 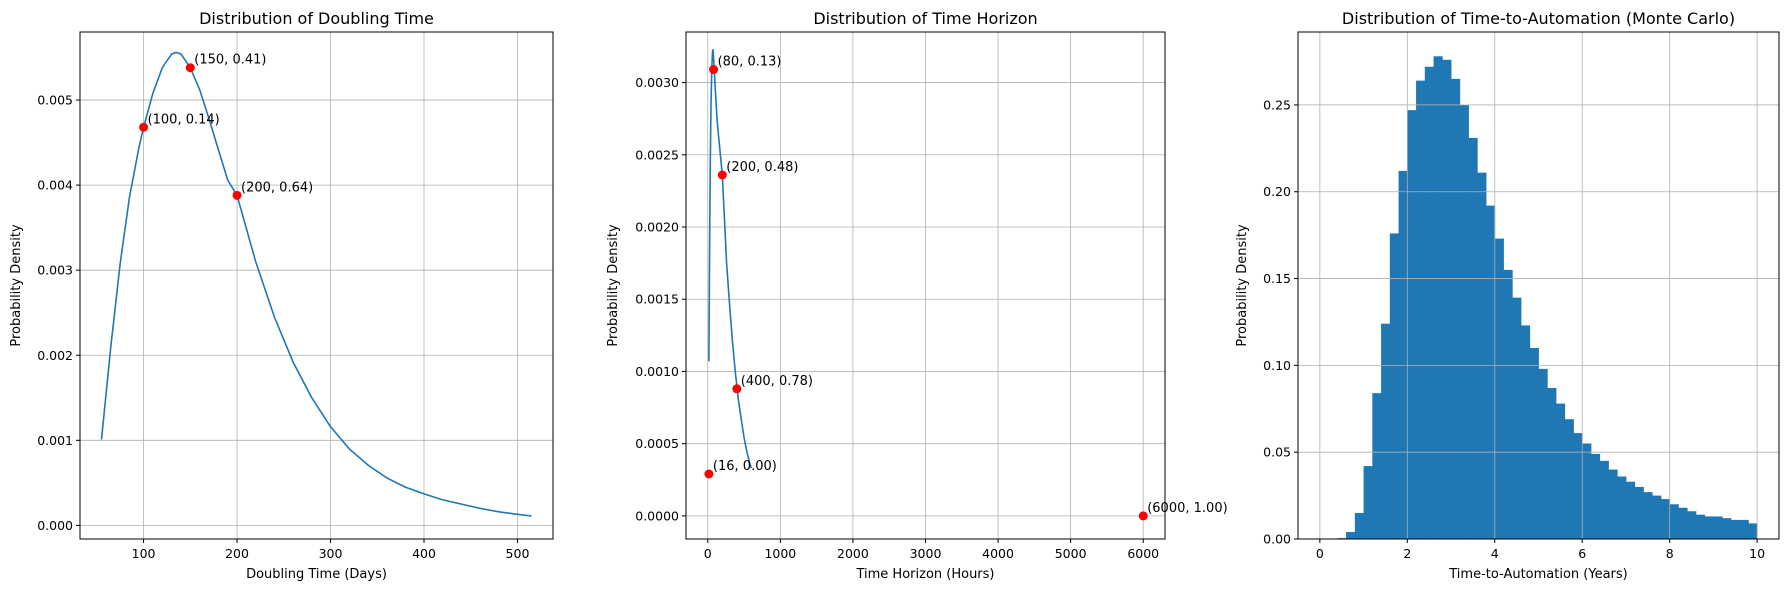 What do you see at coordinates (926, 553) in the screenshot?
I see `x-tick-label: 3000` at bounding box center [926, 553].